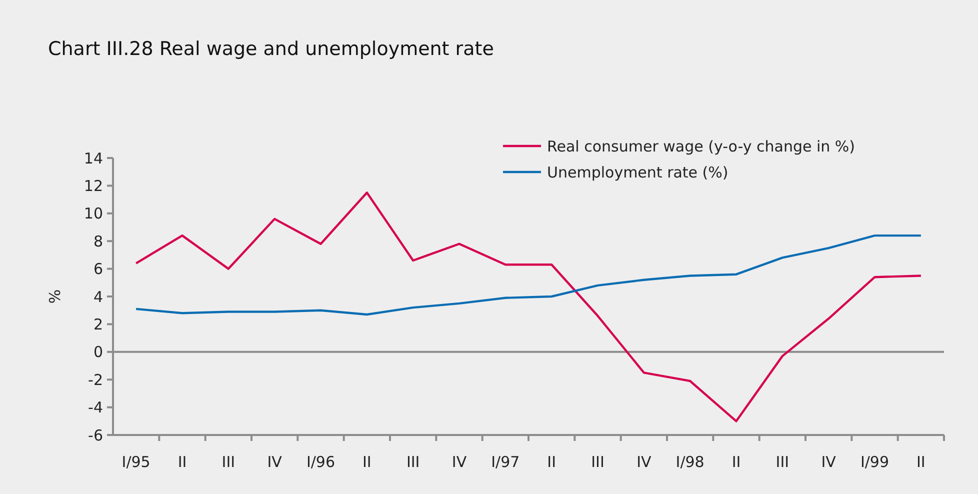  Describe the element at coordinates (95, 407) in the screenshot. I see `y-tick-label: -4` at that location.